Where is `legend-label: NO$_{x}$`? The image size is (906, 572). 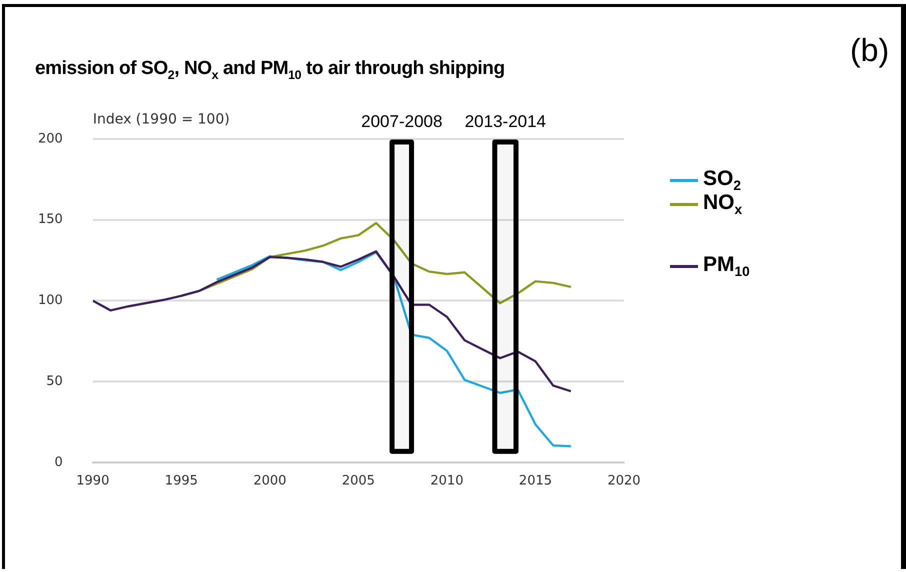 legend-label: NO$_{x}$ is located at coordinates (722, 204).